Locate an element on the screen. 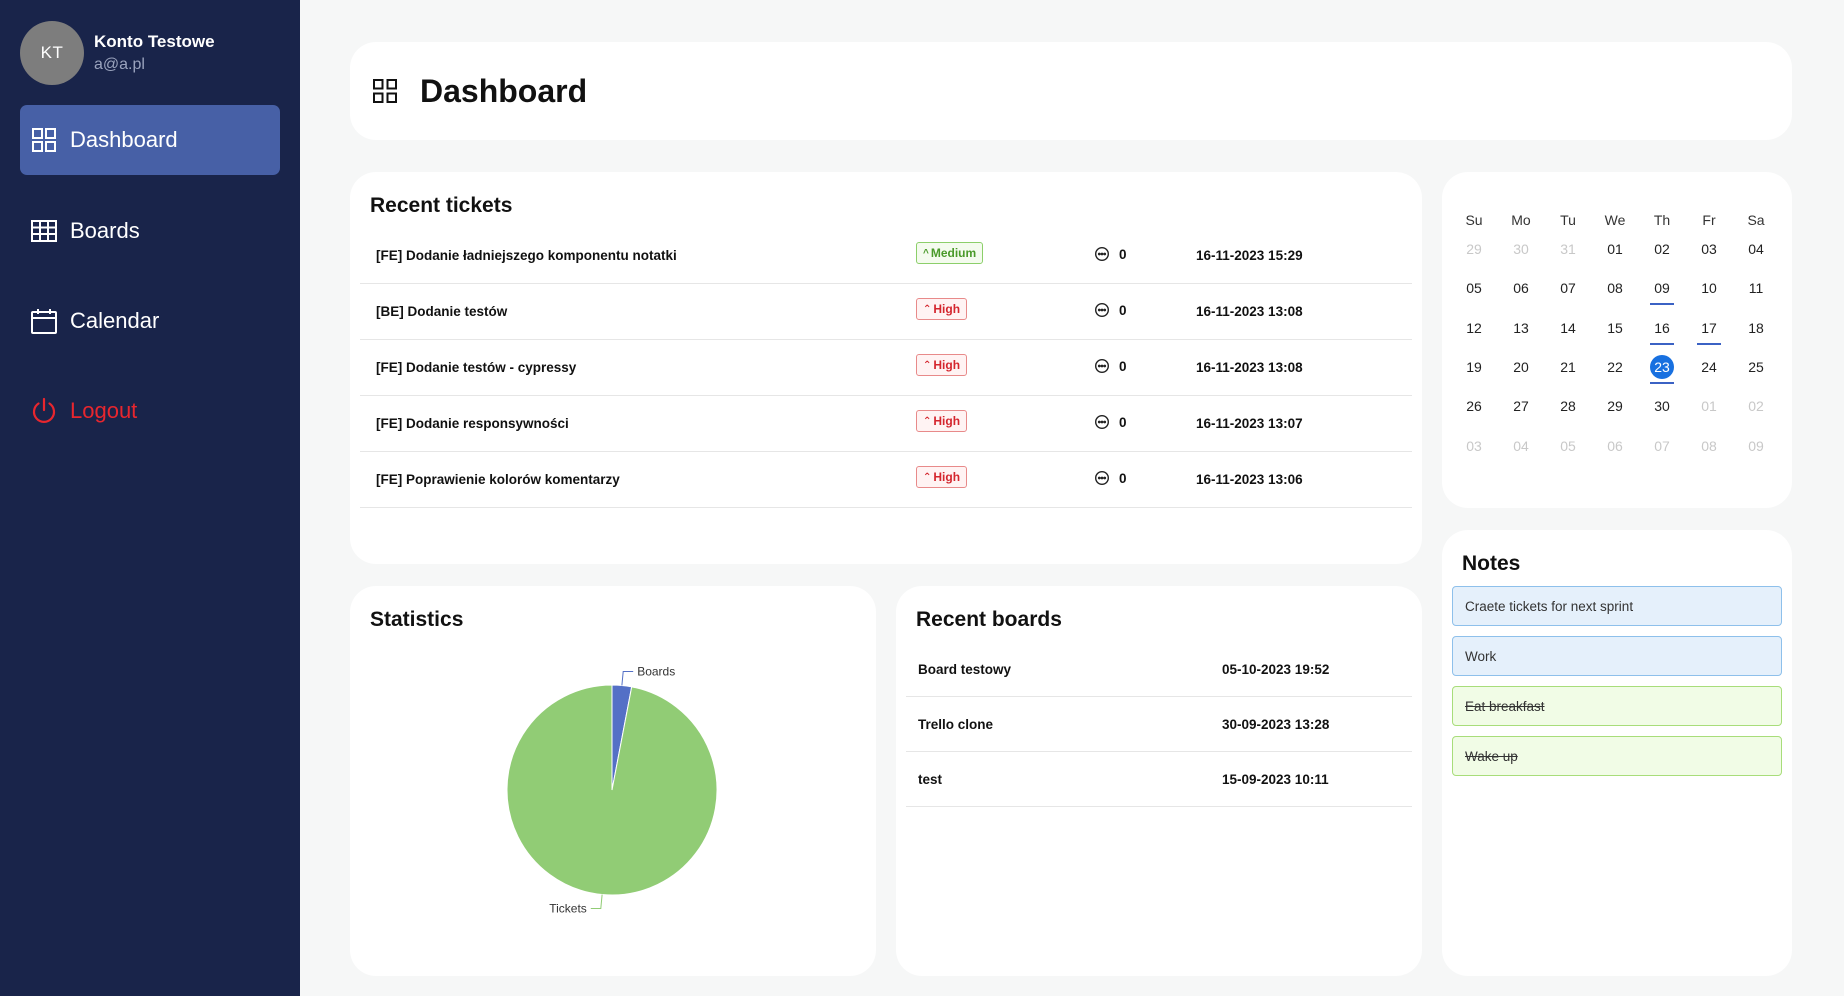  note-item: Wake up is located at coordinates (1617, 756).